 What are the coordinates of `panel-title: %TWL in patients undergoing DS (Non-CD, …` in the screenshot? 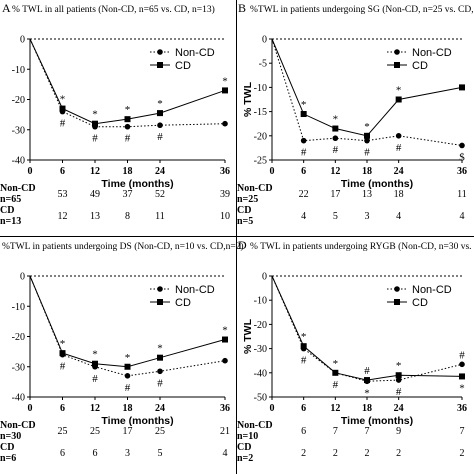 It's located at (123, 246).